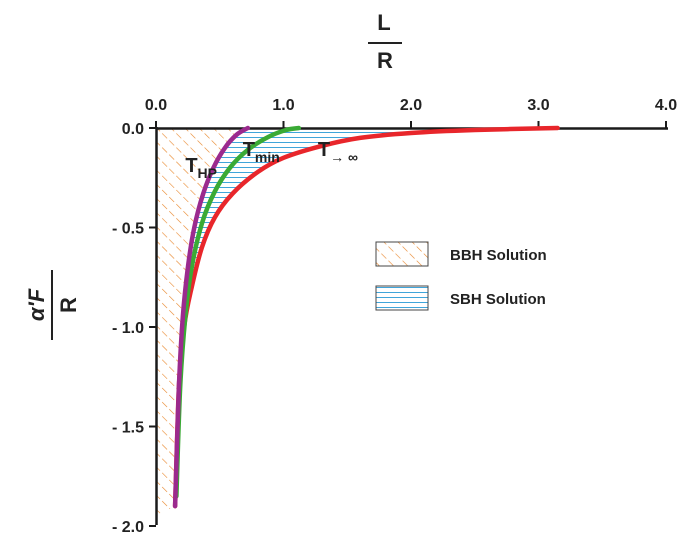 This screenshot has width=690, height=533. I want to click on y-axis-label-top: α'F, so click(36, 304).